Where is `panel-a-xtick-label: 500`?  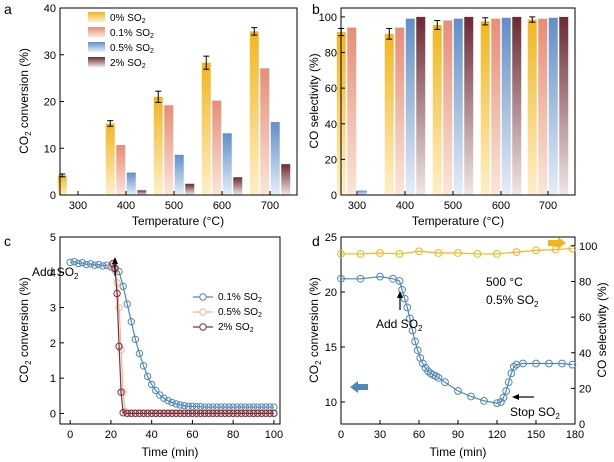
panel-a-xtick-label: 500 is located at coordinates (174, 206).